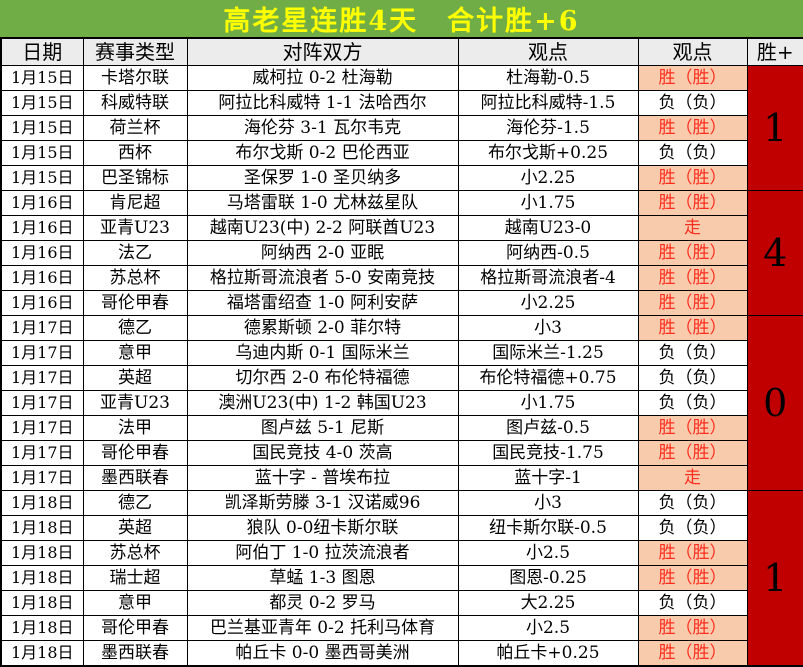 The image size is (803, 667). Describe the element at coordinates (401, 628) in the screenshot. I see `table-row: 1月18日 哥伦甲春 巴兰基亚青年 0-2 托利马体育 小2.5 胜（胜）` at that location.